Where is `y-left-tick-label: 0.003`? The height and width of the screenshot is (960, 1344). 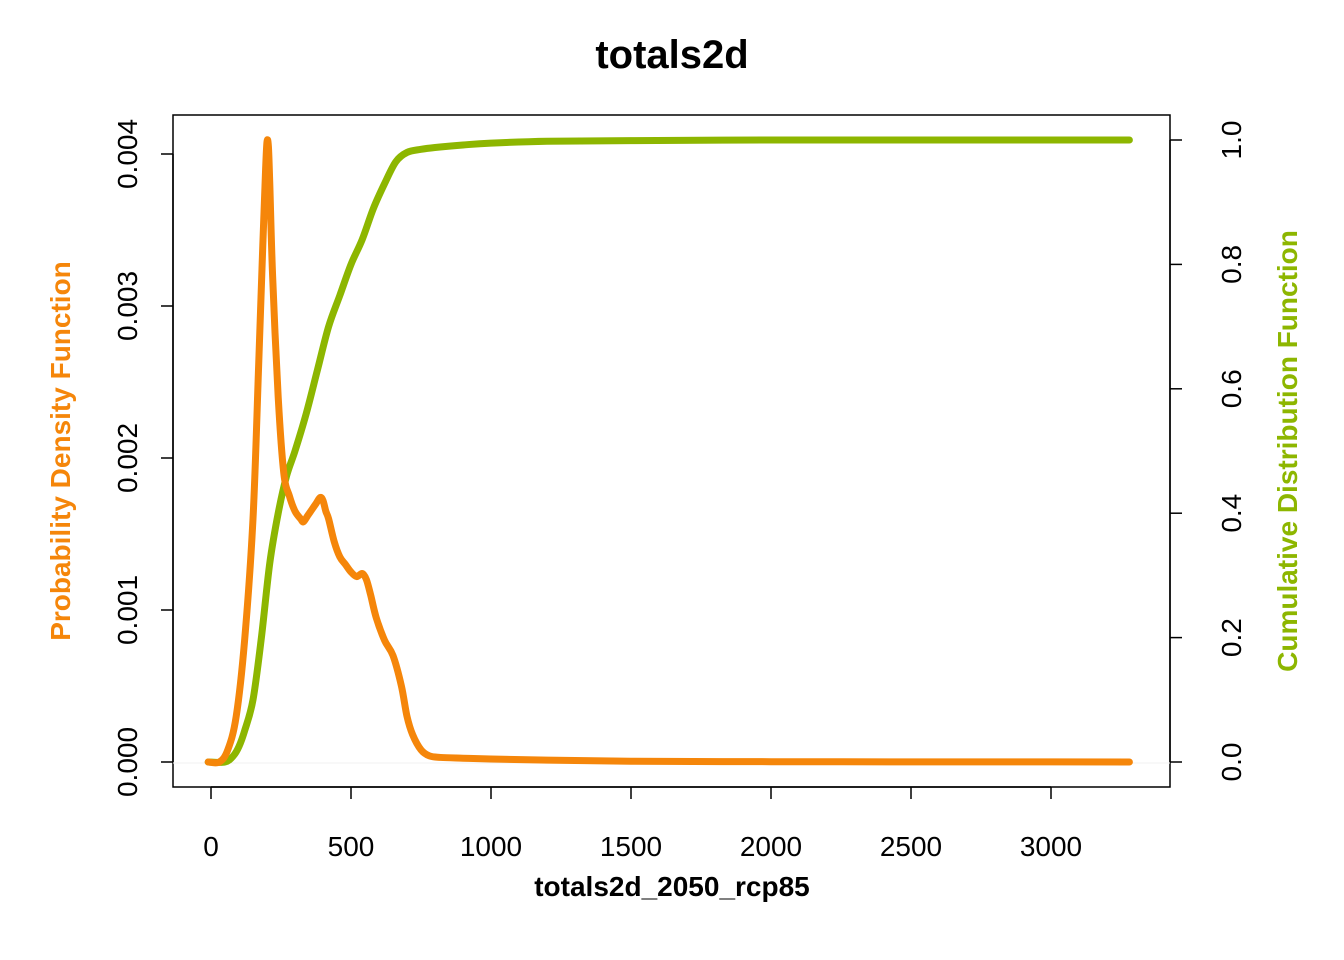
y-left-tick-label: 0.003 is located at coordinates (127, 306).